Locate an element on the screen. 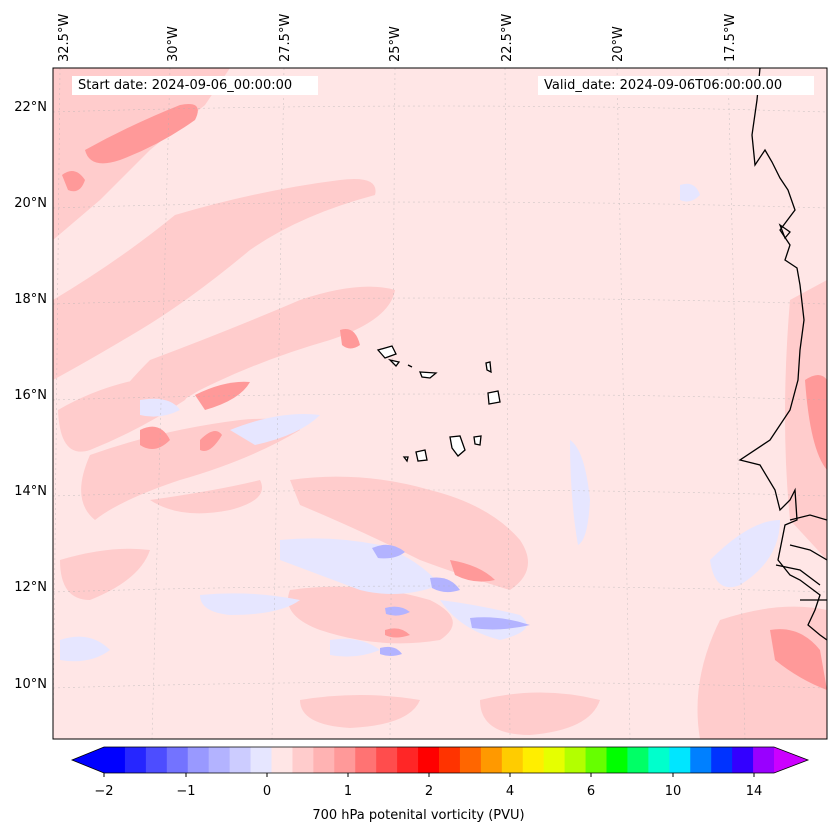  lon-label: 32.5°W is located at coordinates (64, 38).